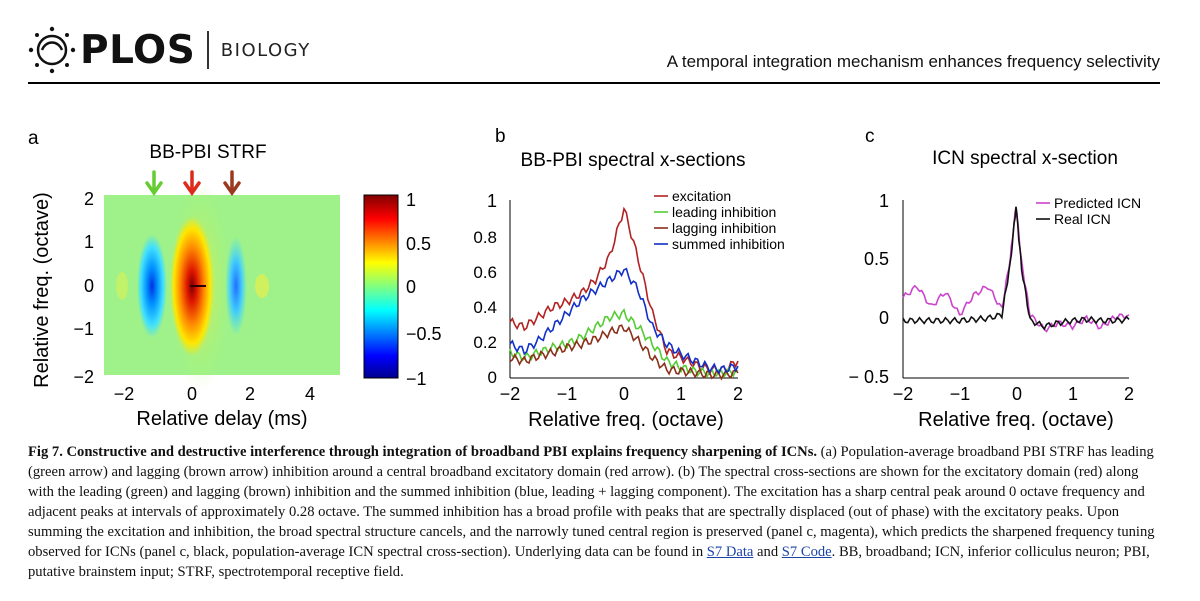 Image resolution: width=1200 pixels, height=601 pixels. Describe the element at coordinates (221, 419) in the screenshot. I see `panel-a-xlabel: Relative delay (ms)` at that location.